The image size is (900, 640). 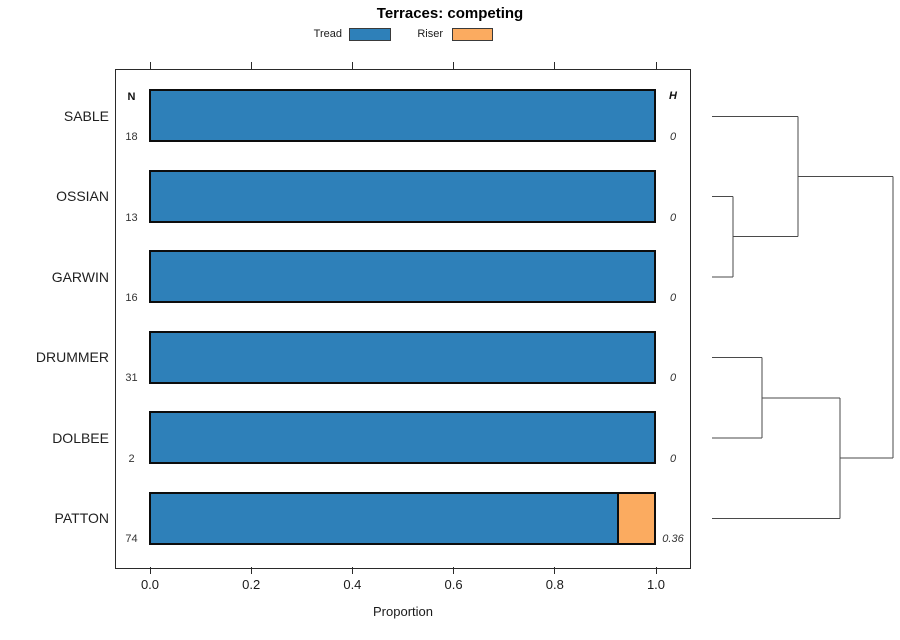 What do you see at coordinates (554, 584) in the screenshot?
I see `x-tick-label: 0.8` at bounding box center [554, 584].